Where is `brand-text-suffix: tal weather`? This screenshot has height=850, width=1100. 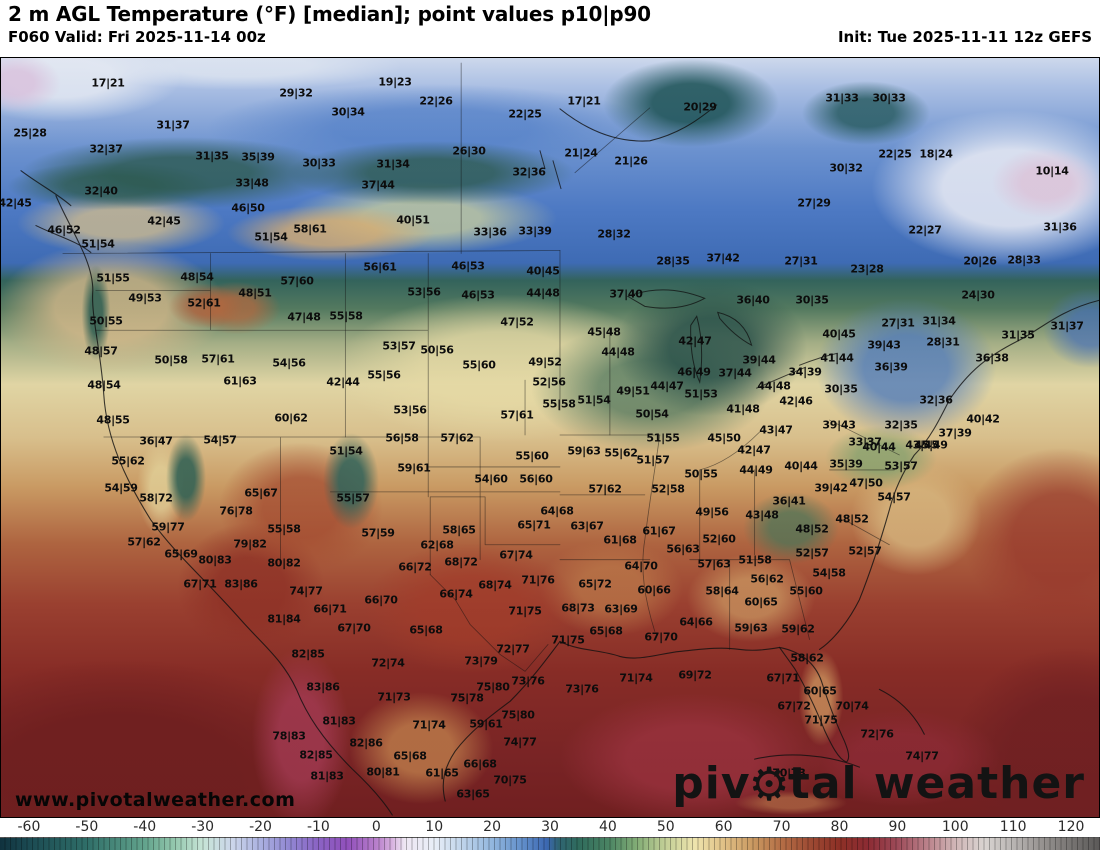
brand-text-suffix: tal weather is located at coordinates (936, 783).